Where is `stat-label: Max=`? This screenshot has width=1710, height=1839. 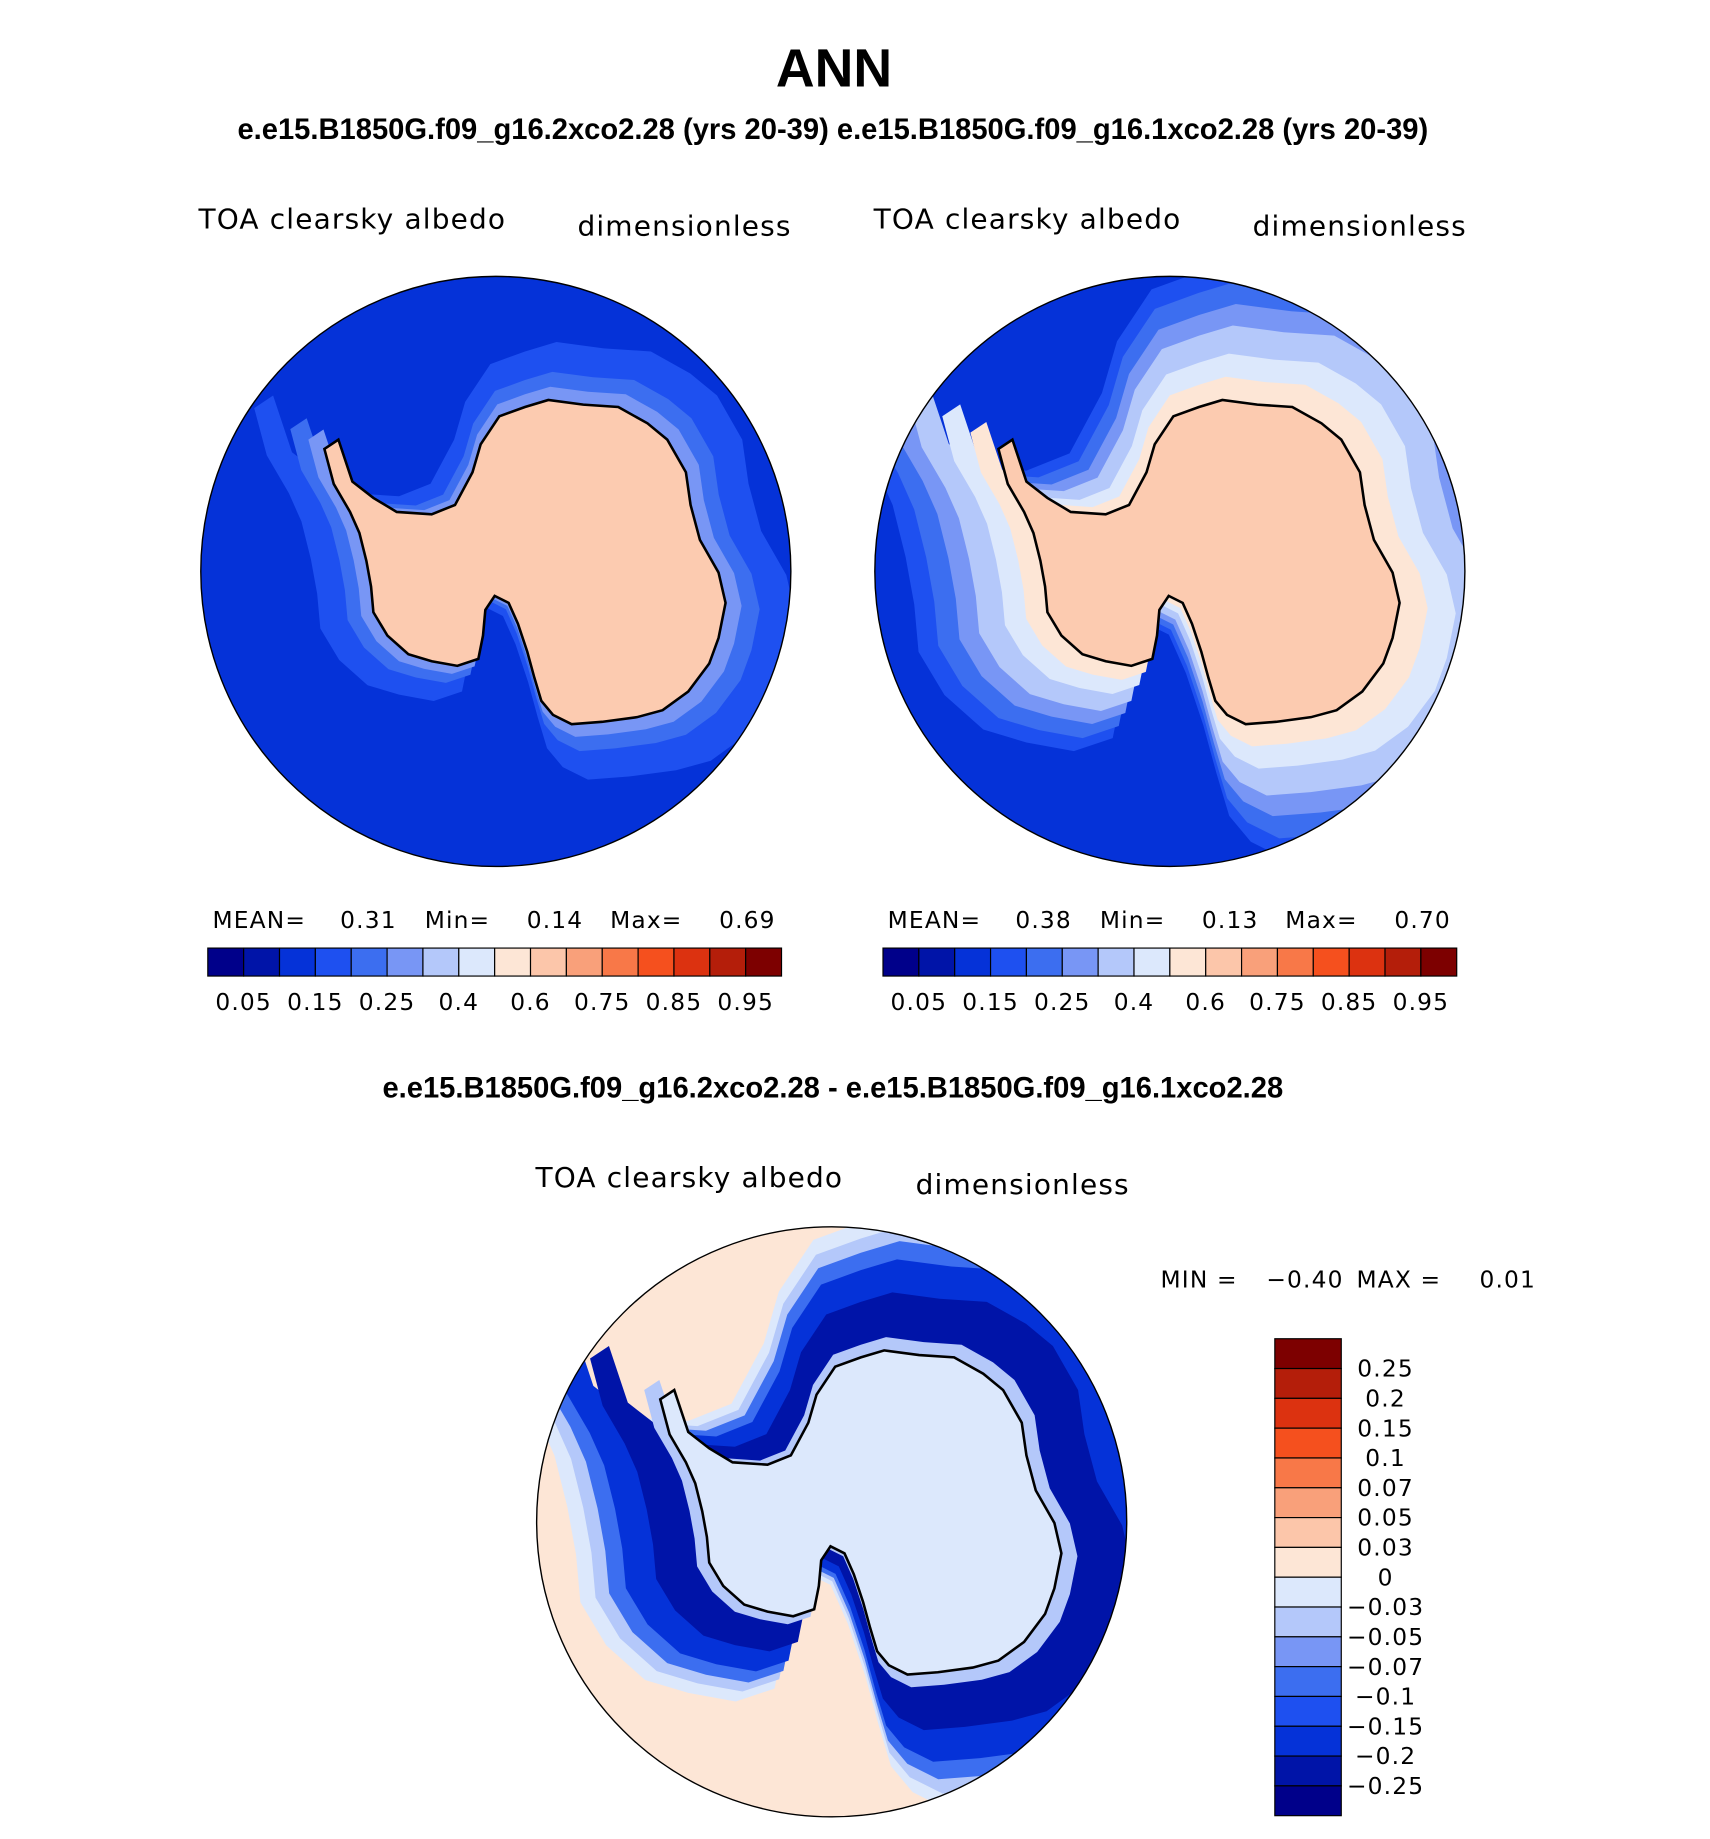 stat-label: Max= is located at coordinates (646, 920).